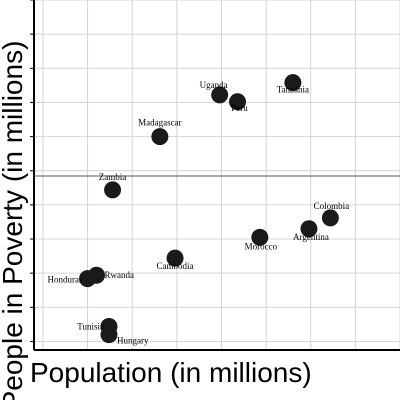  I want to click on point-label: Colombia, so click(332, 206).